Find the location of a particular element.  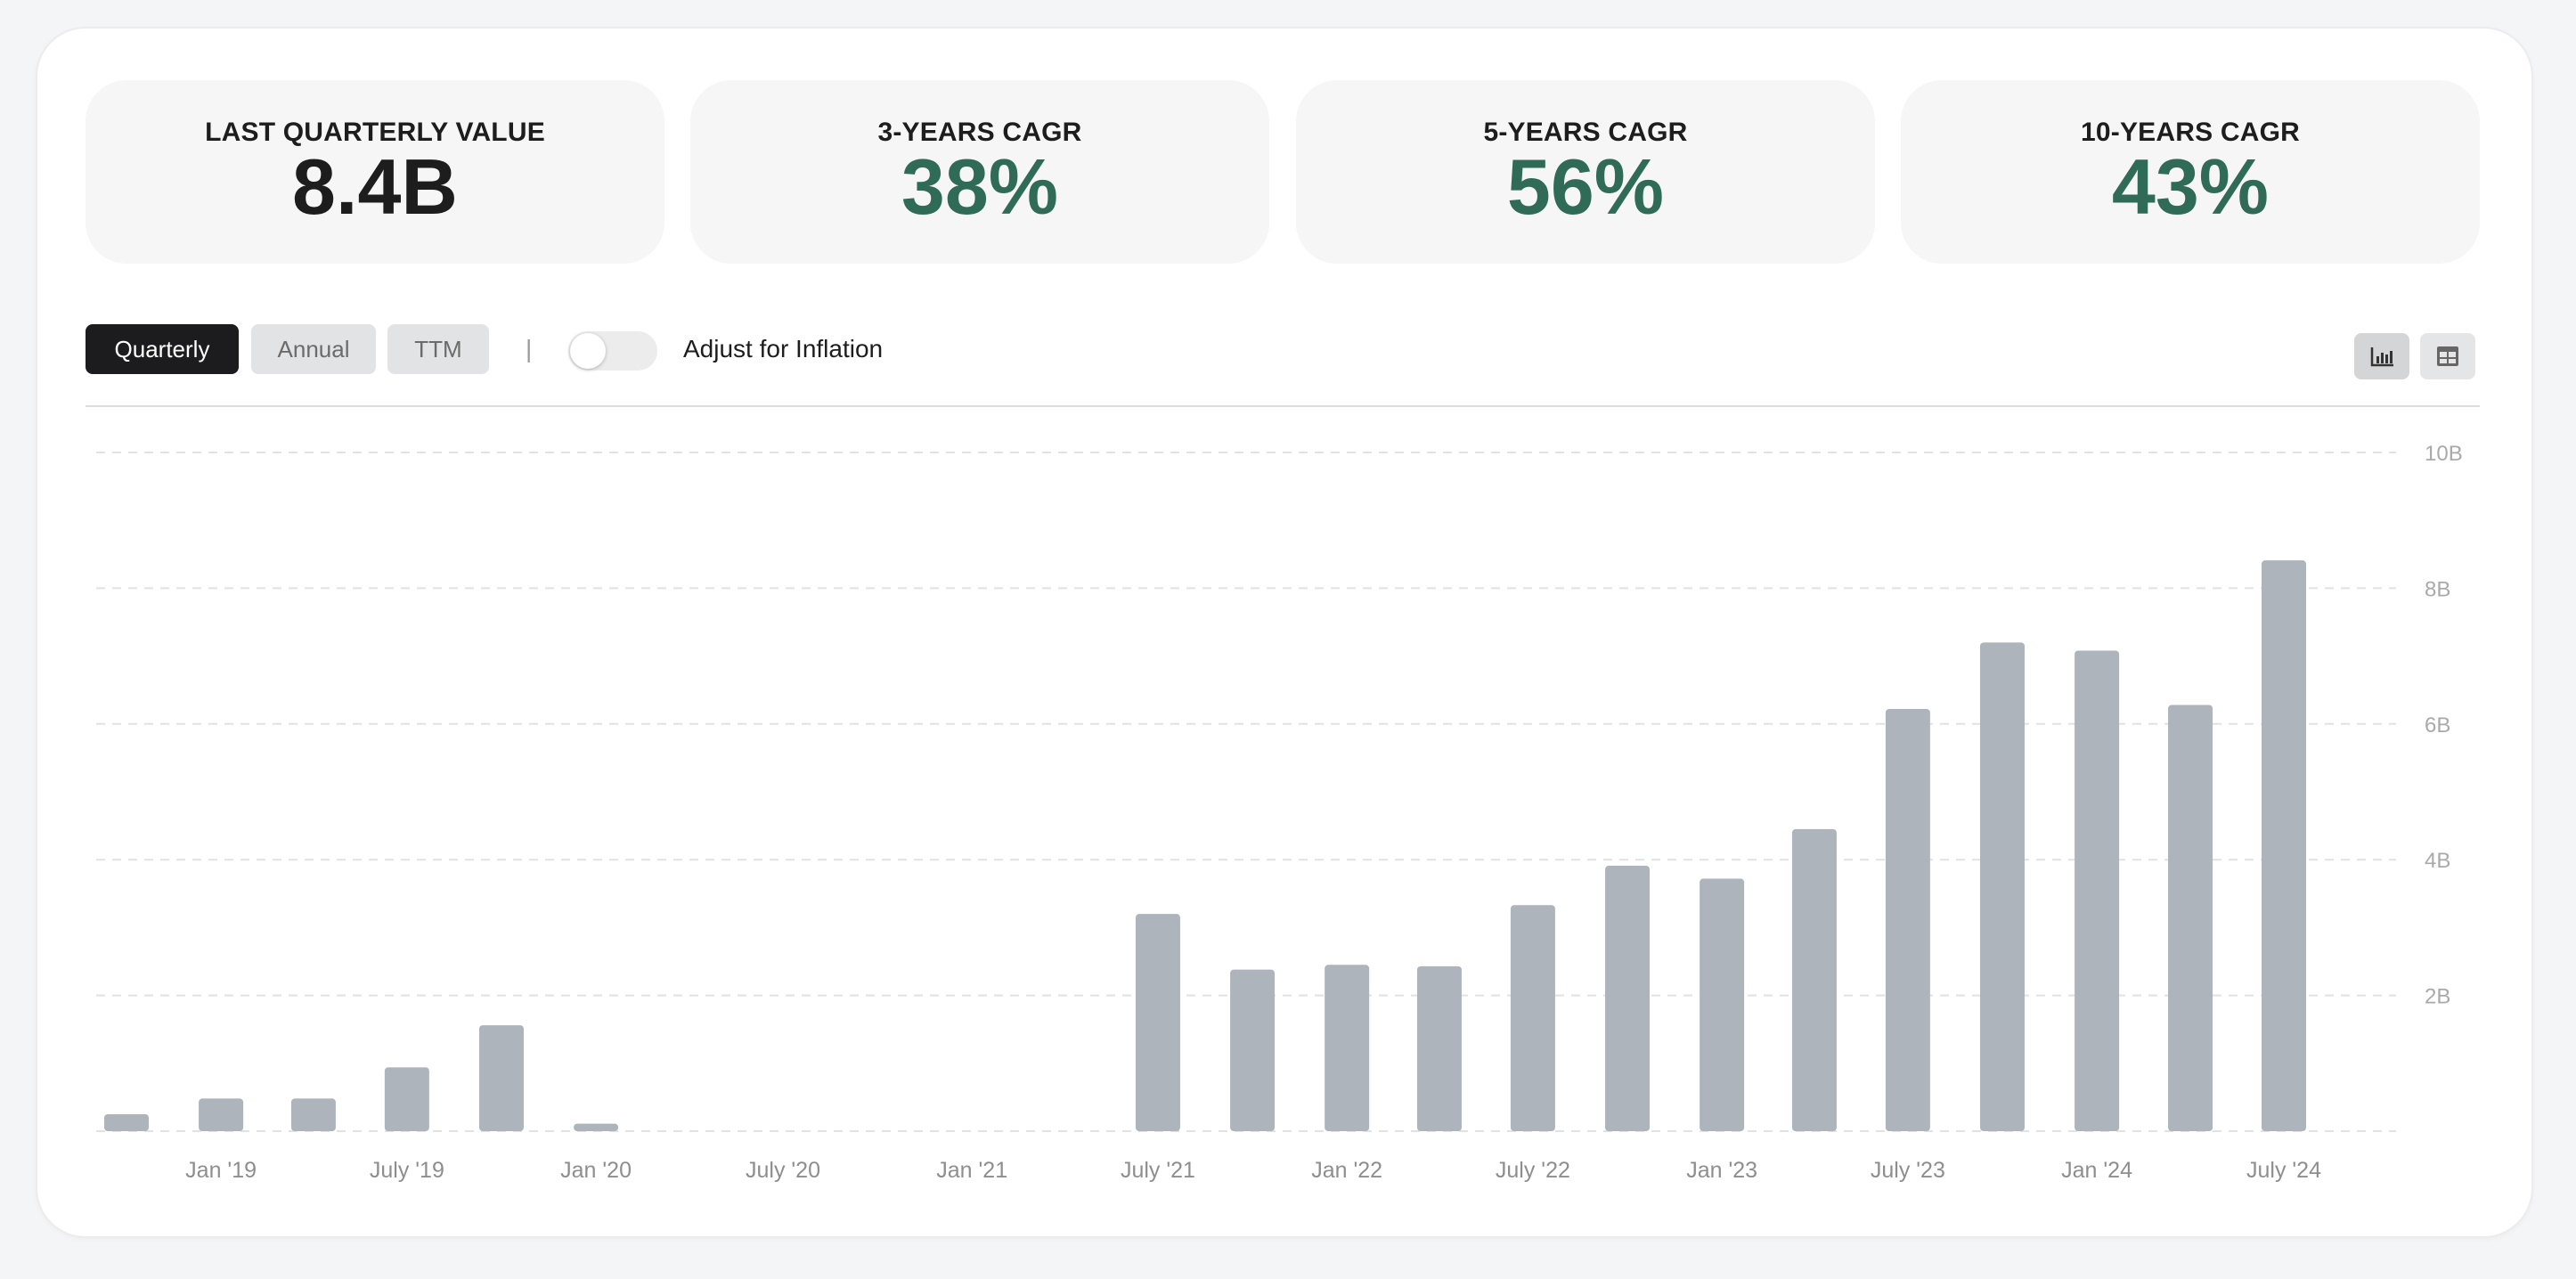

y-tick-label: 4B is located at coordinates (2438, 861).